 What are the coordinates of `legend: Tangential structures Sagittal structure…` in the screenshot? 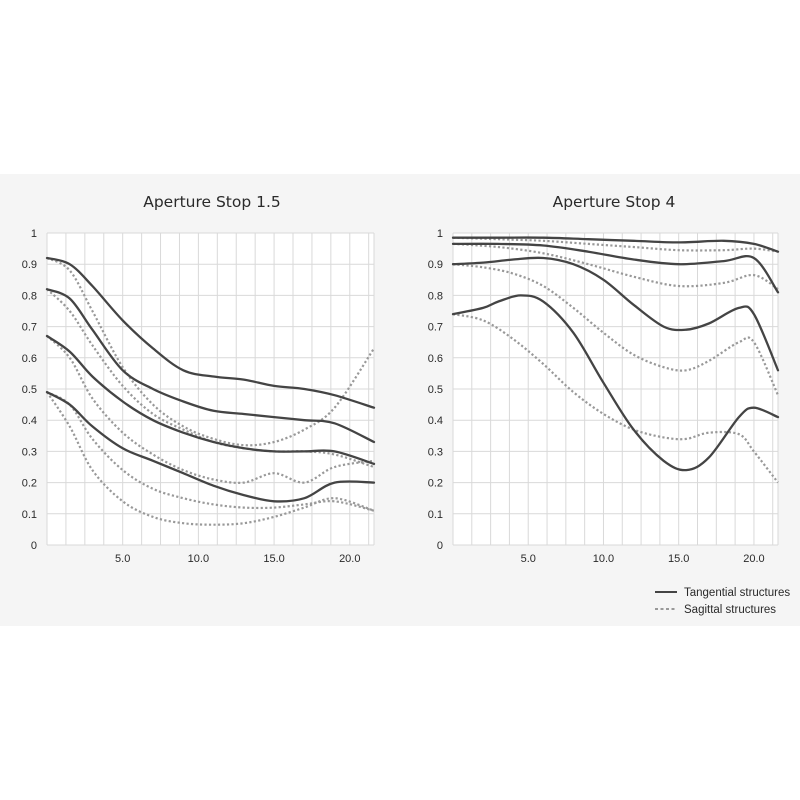 It's located at (722, 601).